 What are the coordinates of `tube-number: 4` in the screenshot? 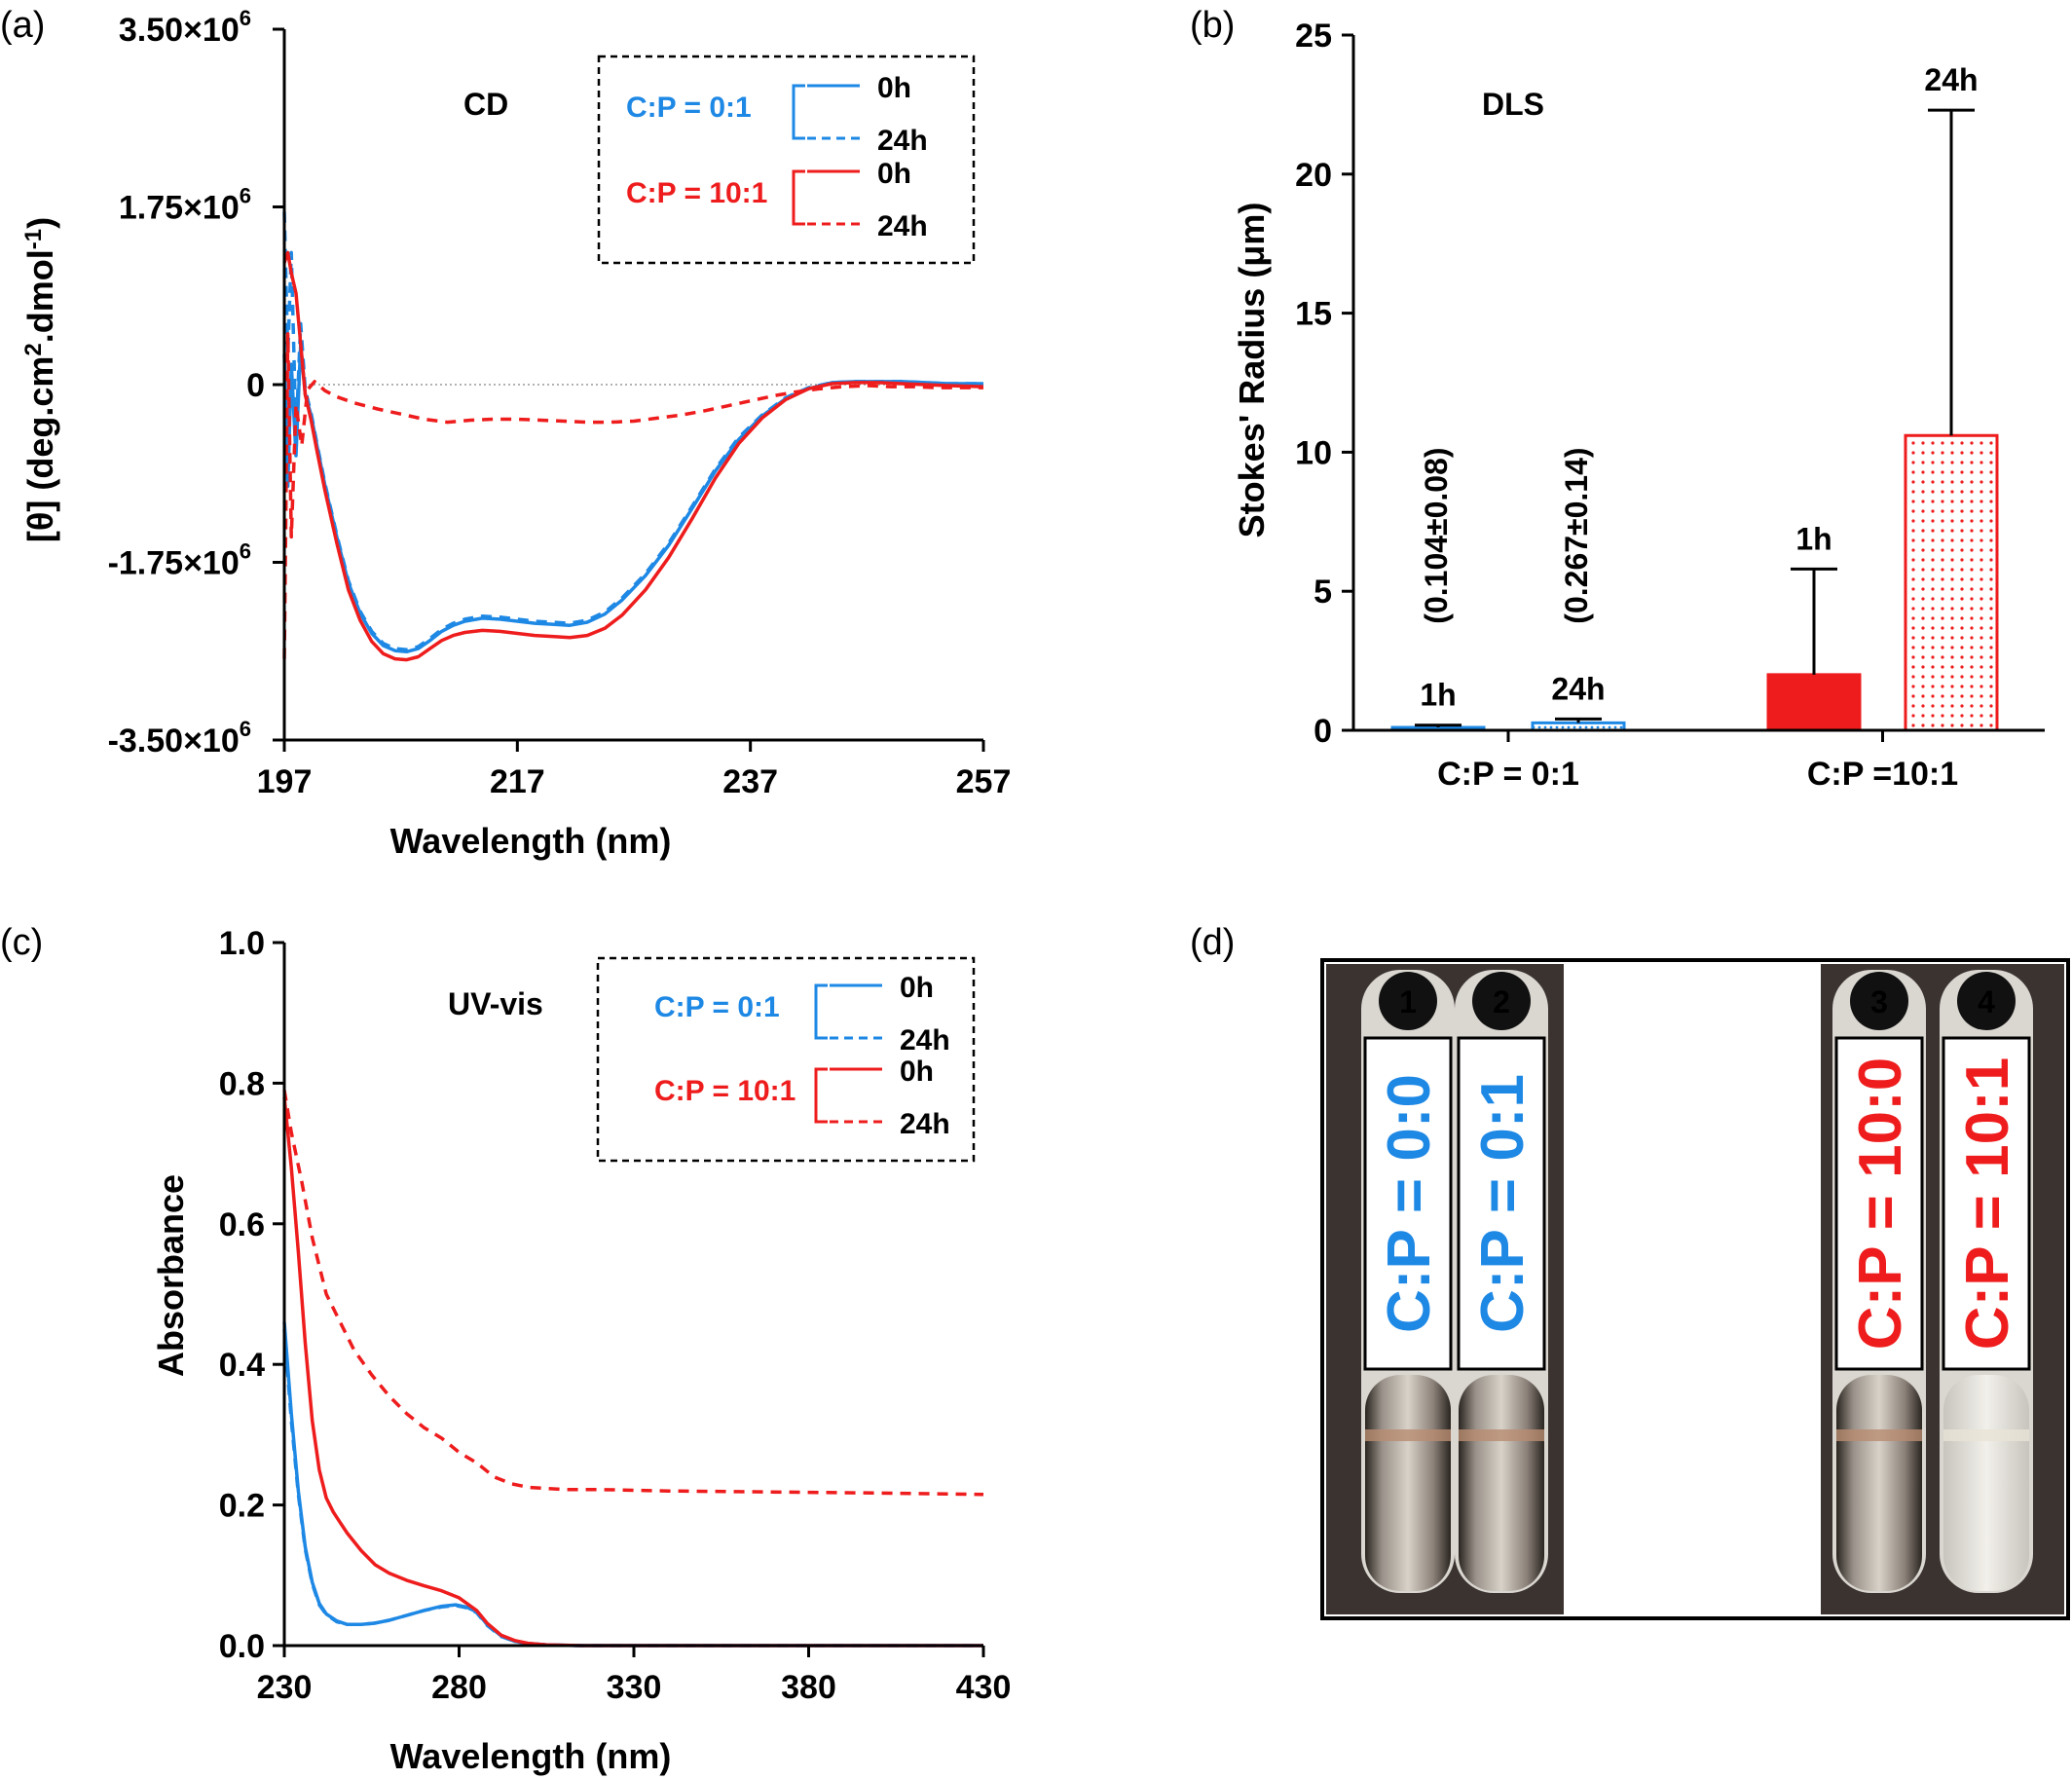 It's located at (1986, 1001).